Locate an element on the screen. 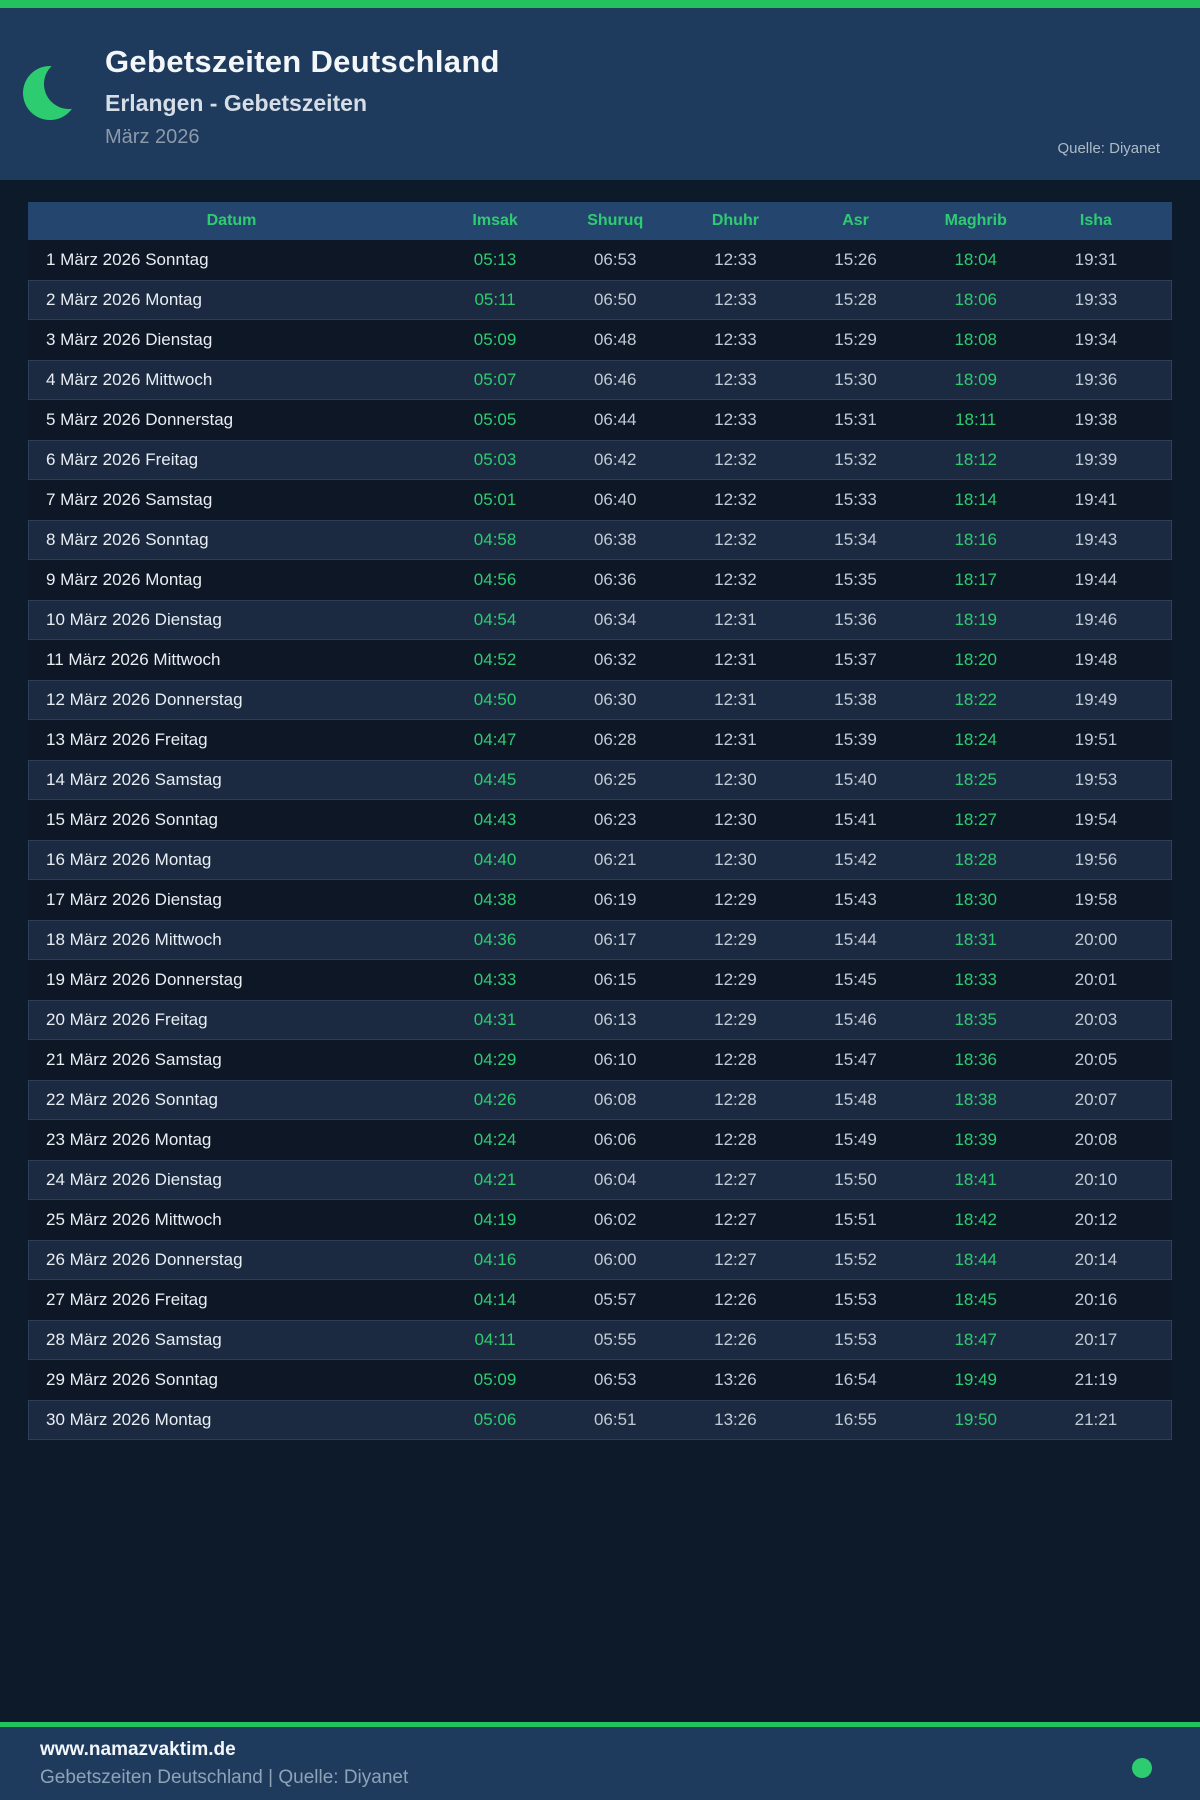  time-cell-maghrib: 18:16 is located at coordinates (976, 539).